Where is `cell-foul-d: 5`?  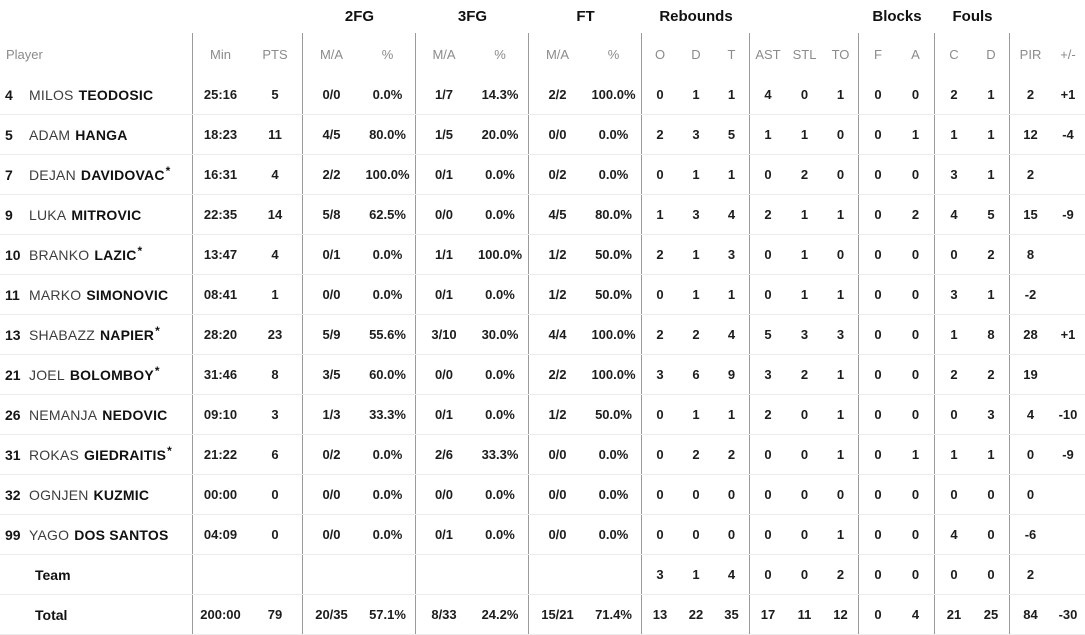
cell-foul-d: 5 is located at coordinates (991, 214).